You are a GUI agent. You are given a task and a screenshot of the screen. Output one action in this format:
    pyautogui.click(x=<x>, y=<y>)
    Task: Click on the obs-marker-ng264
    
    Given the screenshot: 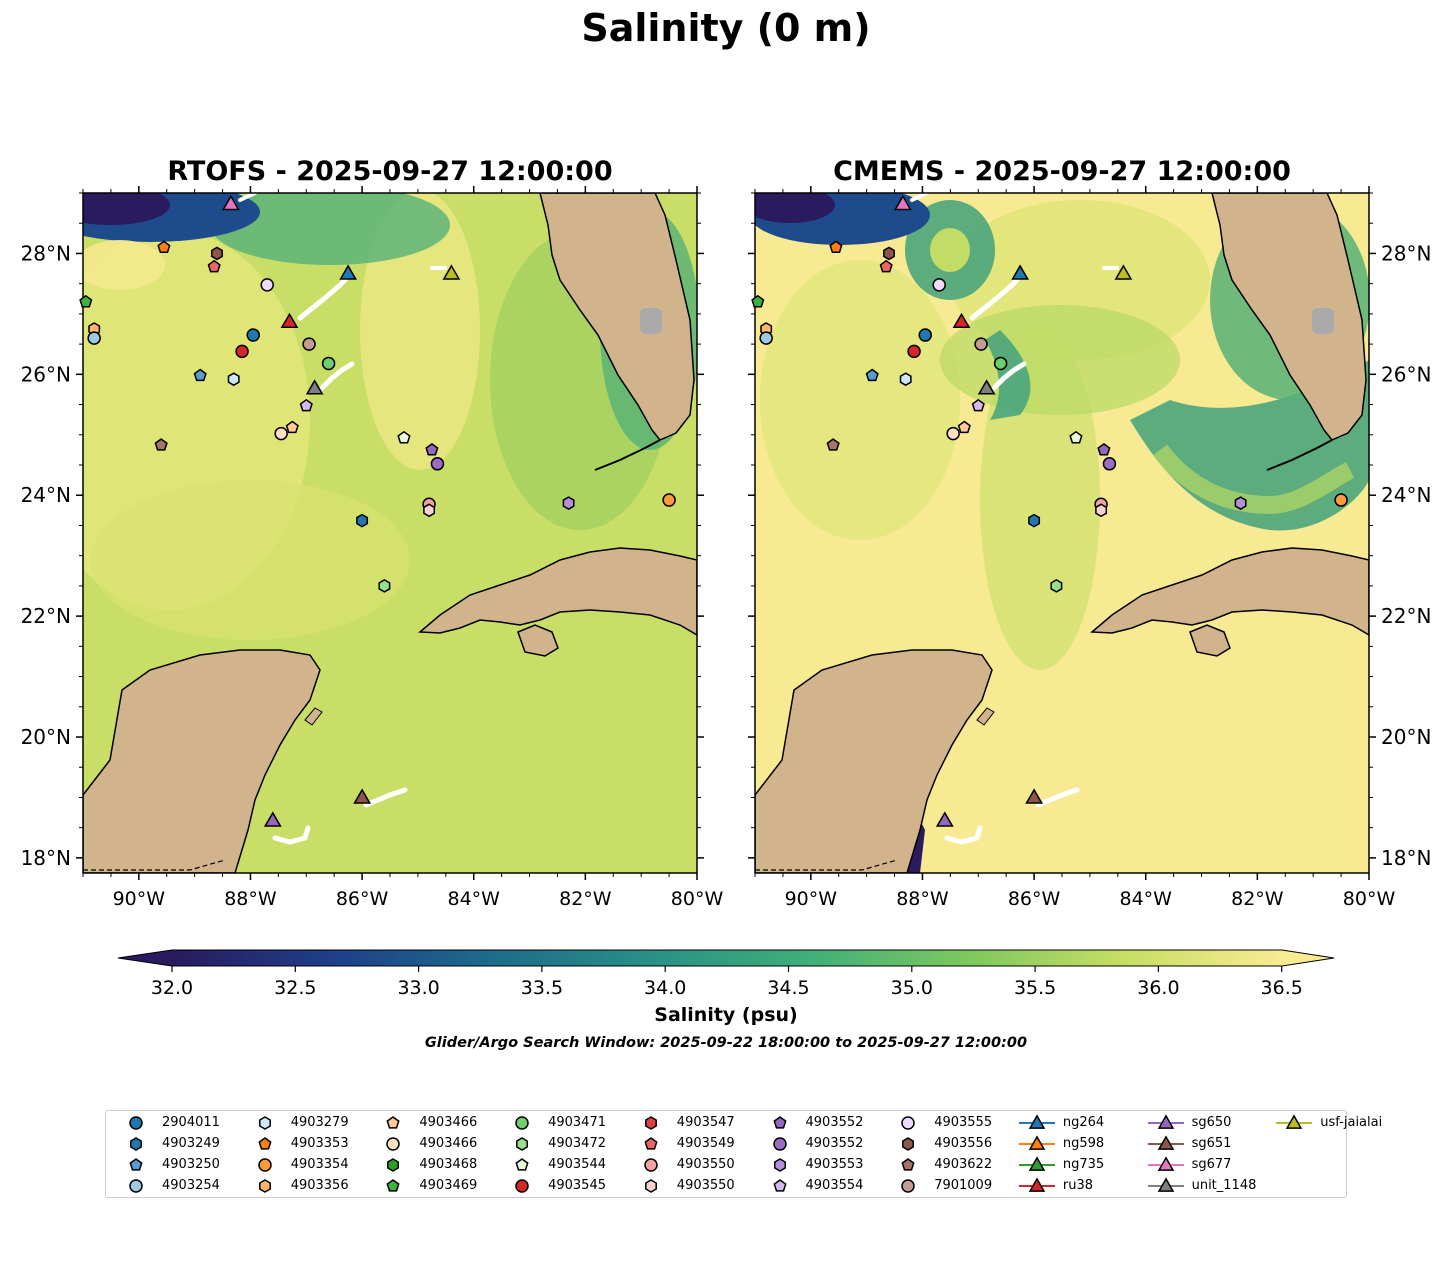 What is the action you would take?
    pyautogui.click(x=1020, y=272)
    